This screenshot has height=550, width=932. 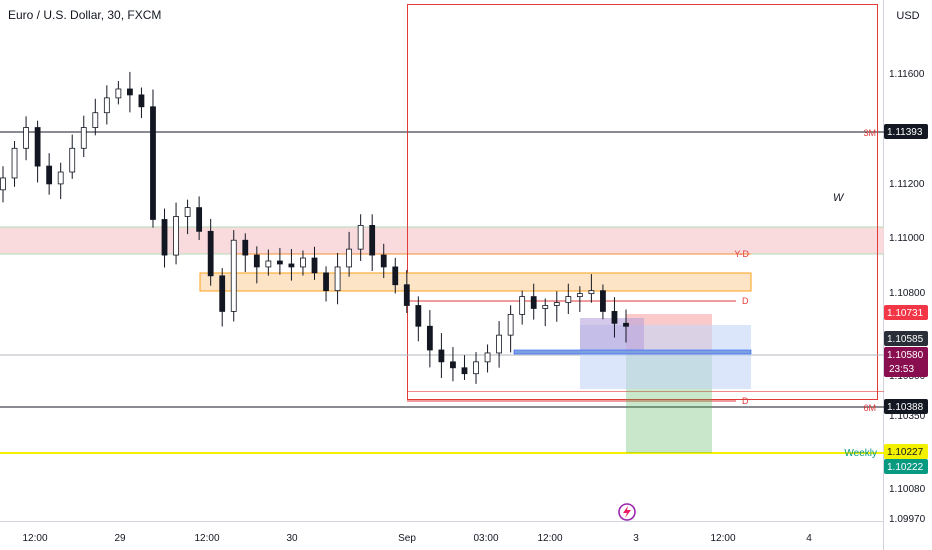 I want to click on range-box-lower-edge, so click(x=646, y=391).